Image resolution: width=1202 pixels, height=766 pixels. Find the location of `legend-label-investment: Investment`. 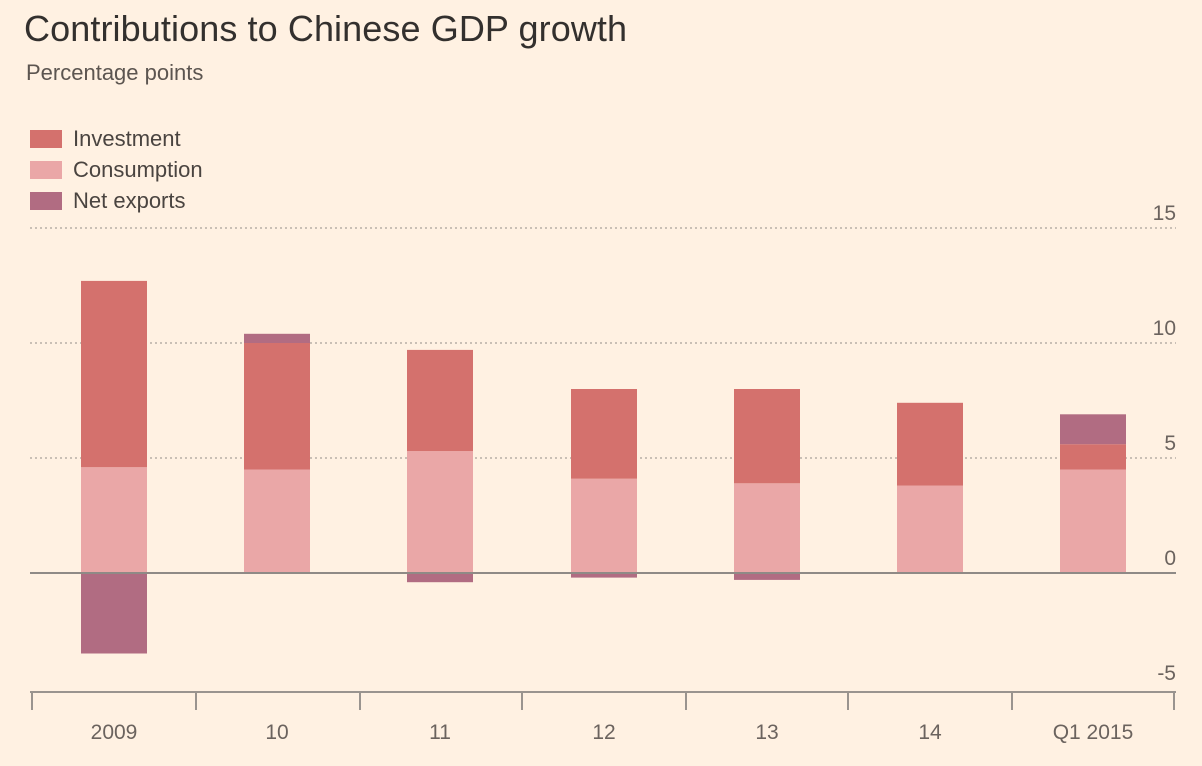

legend-label-investment: Investment is located at coordinates (127, 138).